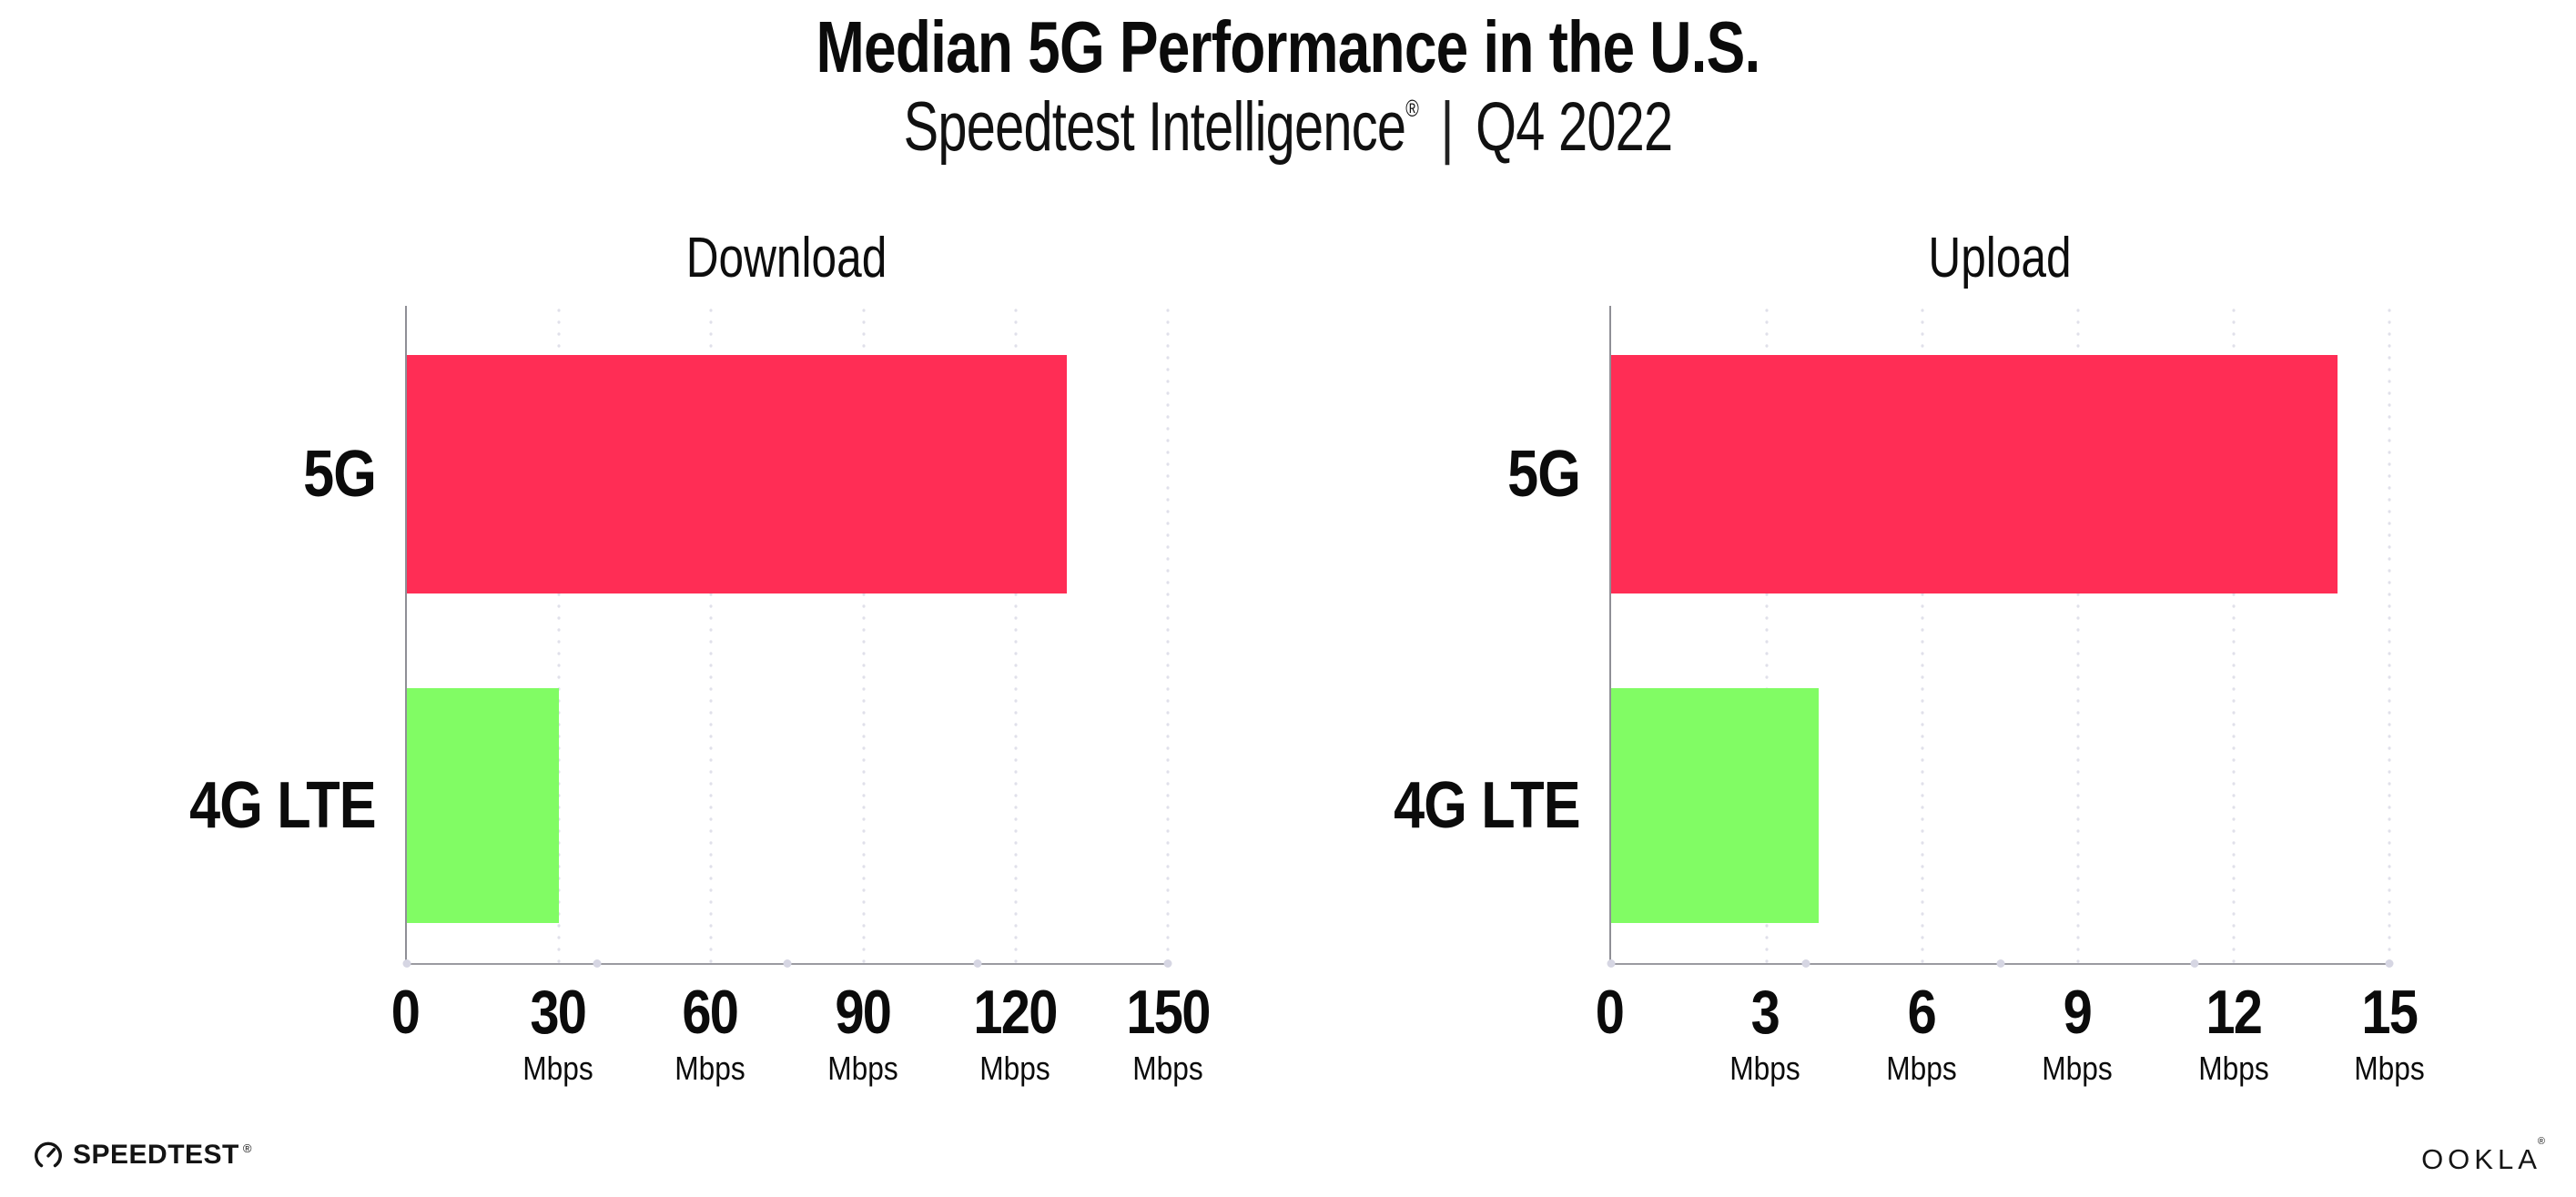 The height and width of the screenshot is (1197, 2576). I want to click on speedtest-logo: SPEEDTEST ®, so click(142, 1156).